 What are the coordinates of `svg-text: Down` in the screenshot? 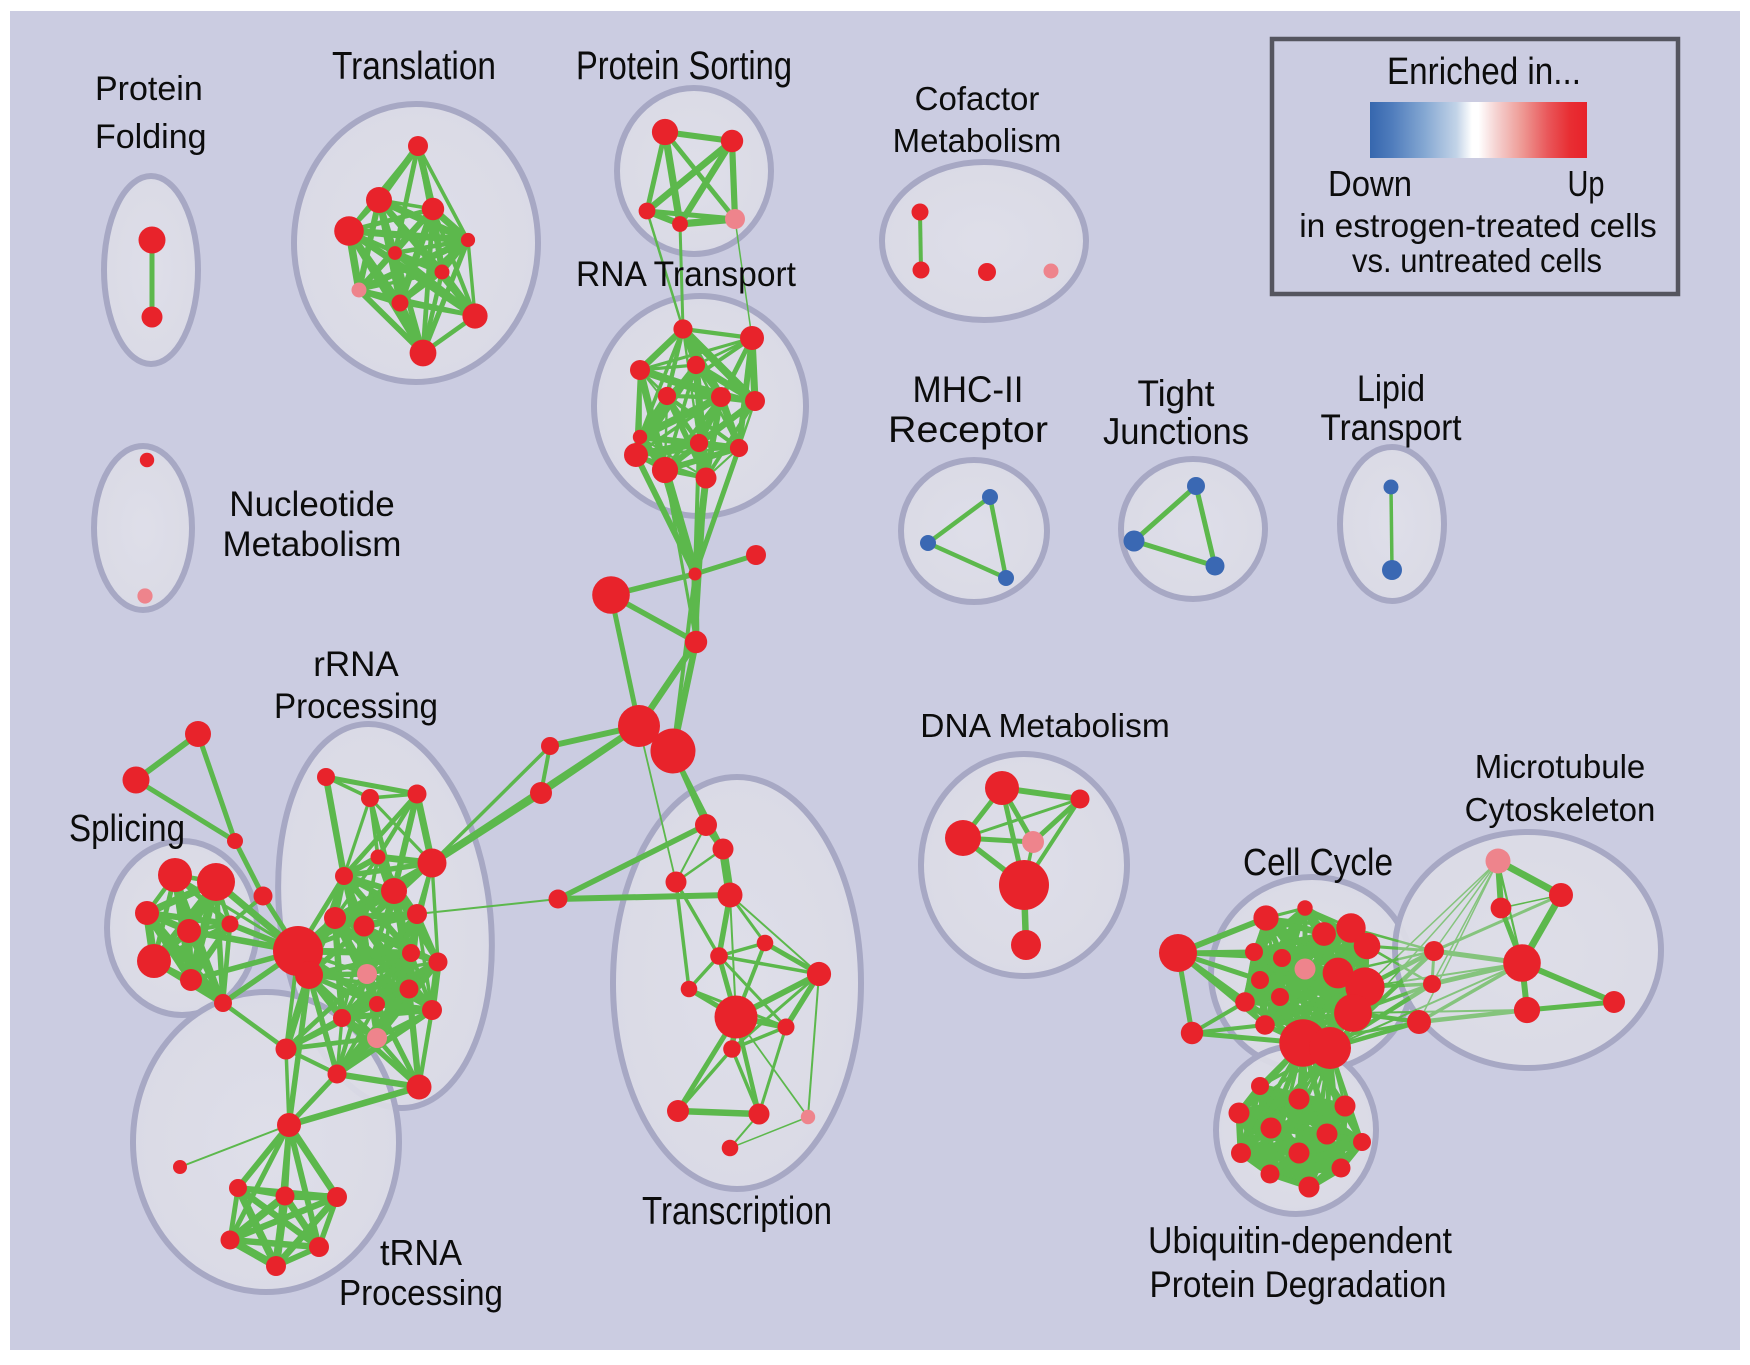 It's located at (1370, 183).